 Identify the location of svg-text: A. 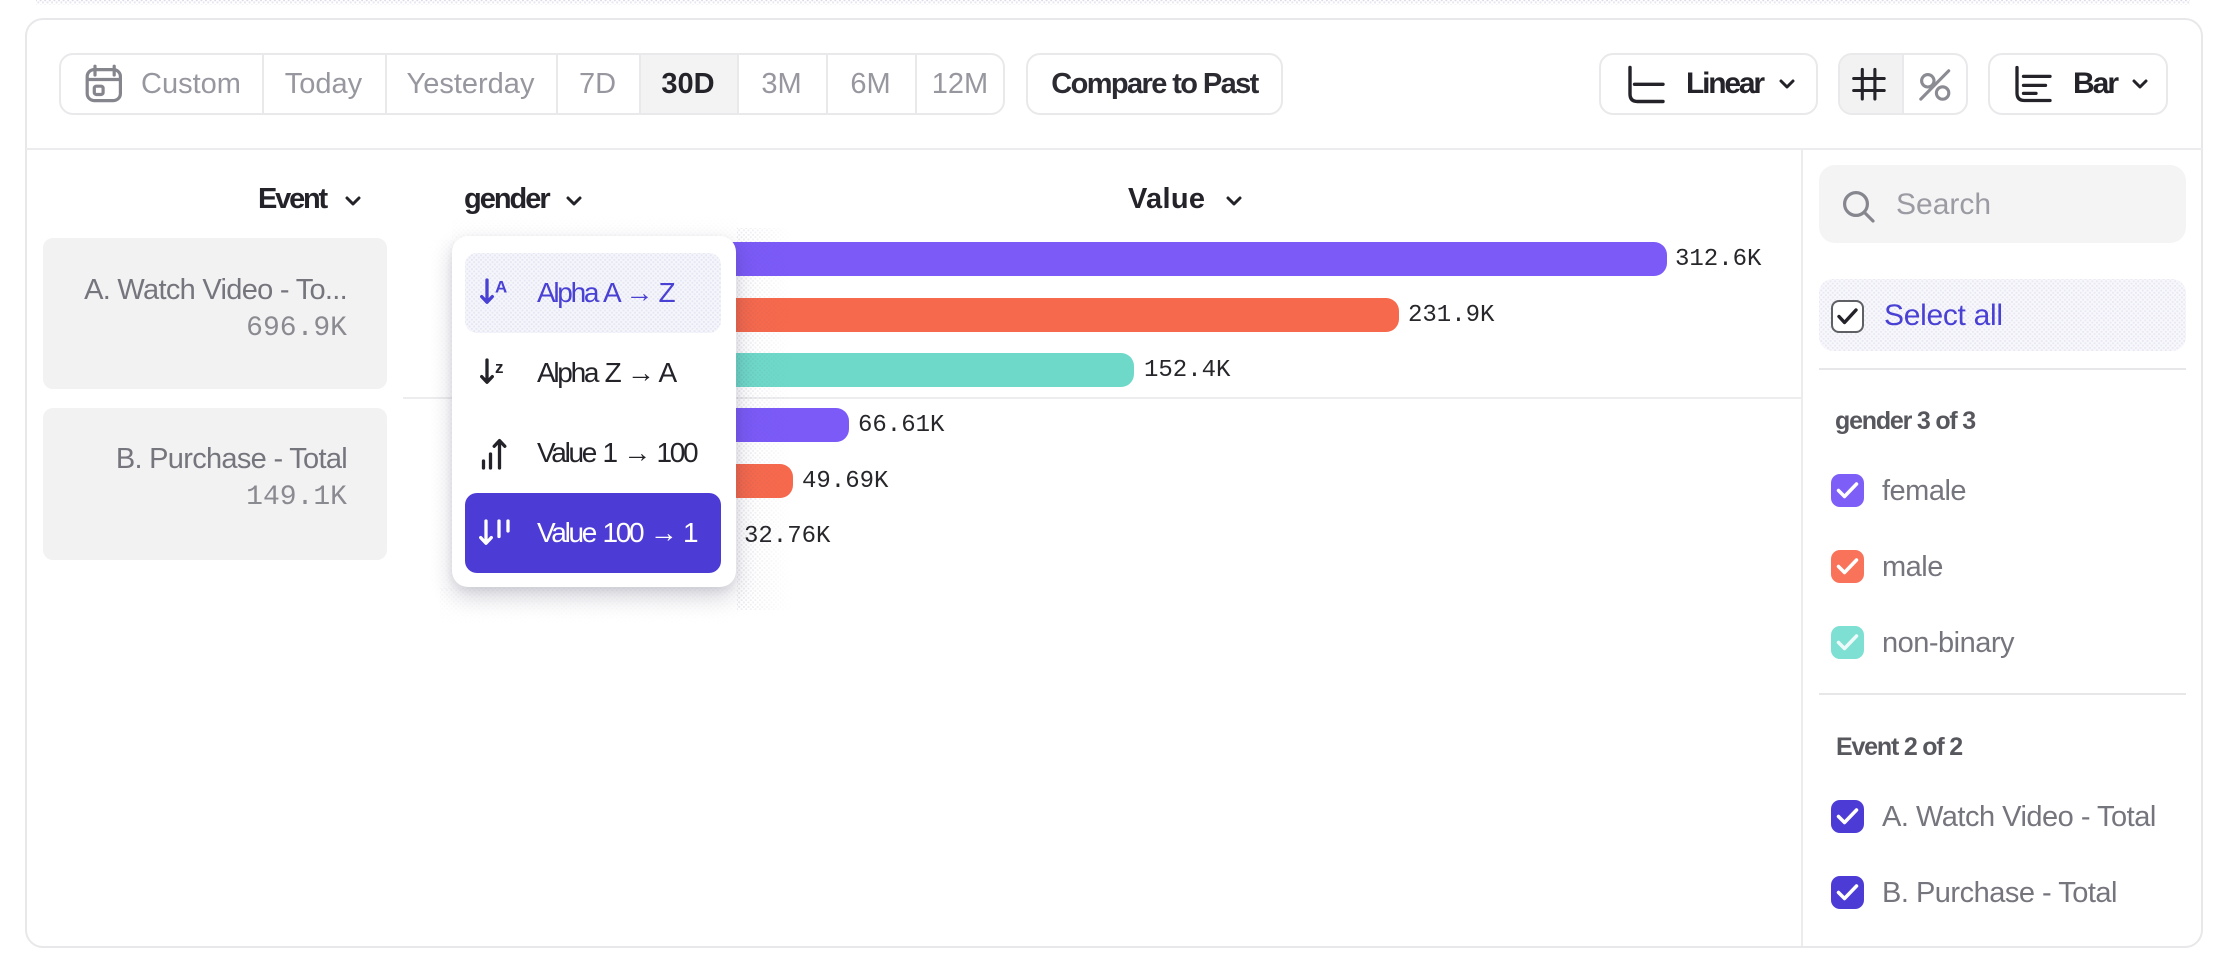
(501, 287).